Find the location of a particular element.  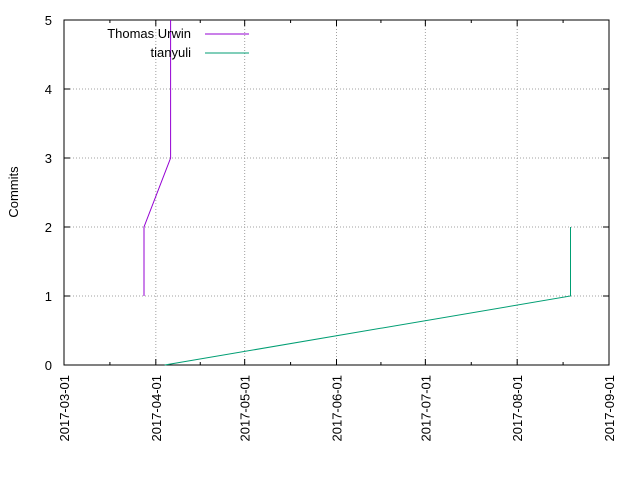

legend-label: Thomas Urwin is located at coordinates (149, 33).